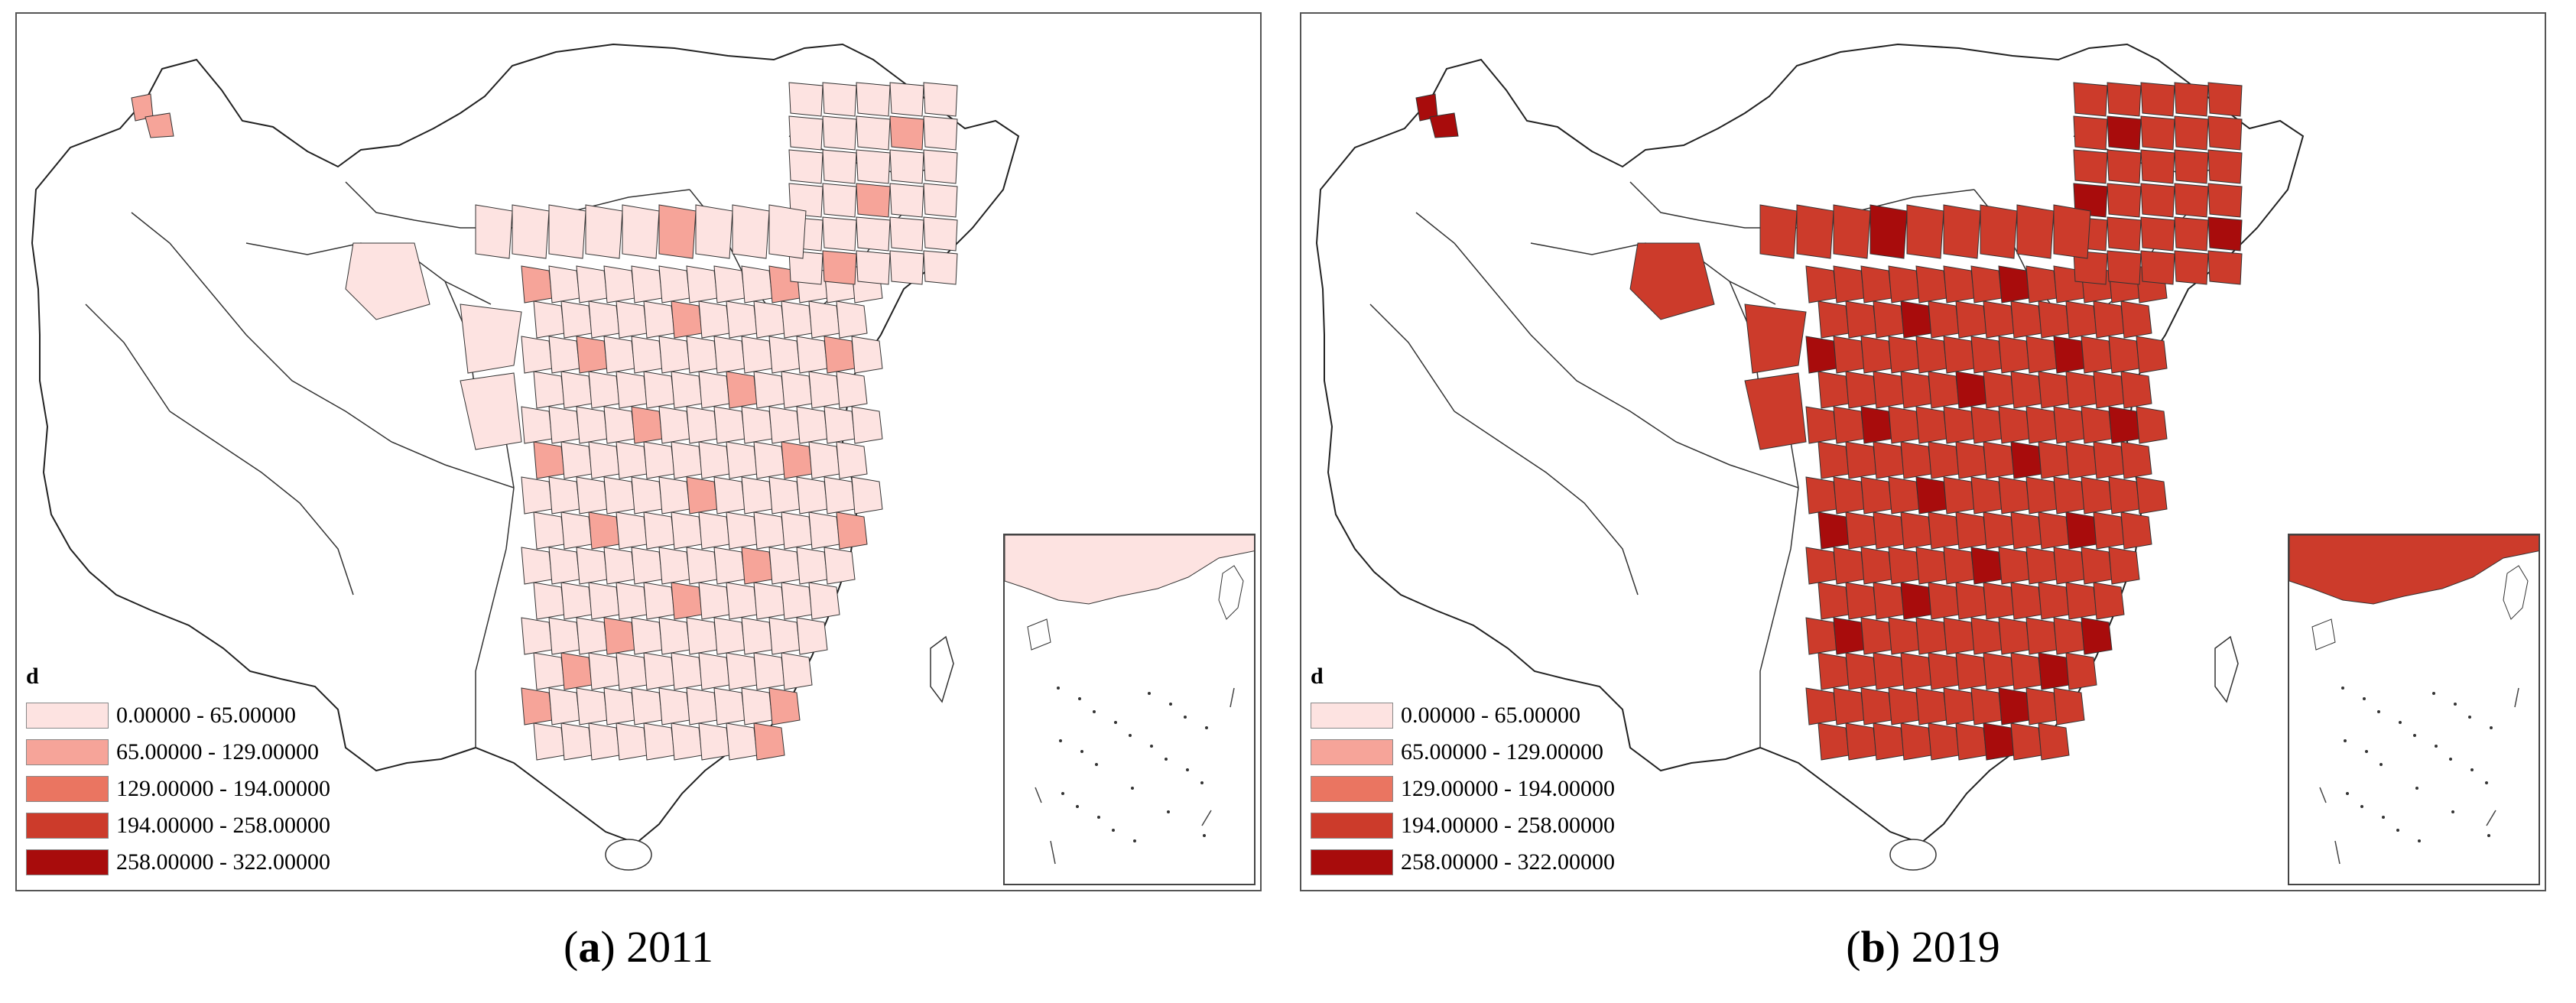 This screenshot has height=1003, width=2576. Describe the element at coordinates (2414, 709) in the screenshot. I see `south-china-sea-inset` at that location.